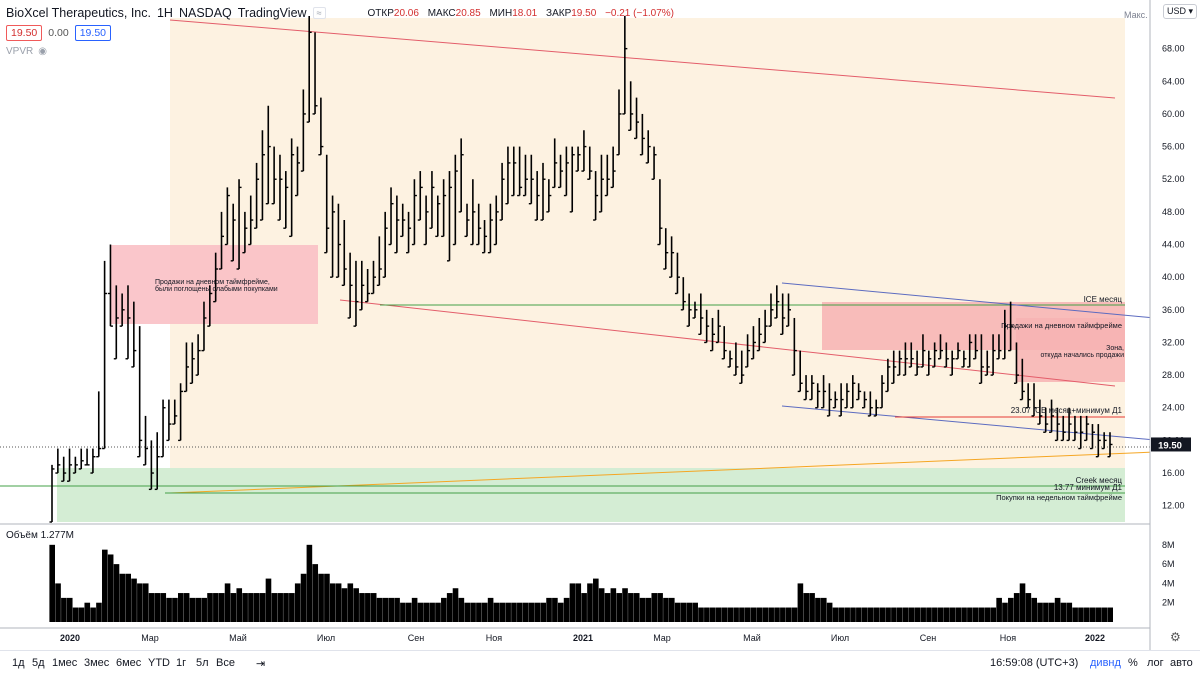 The image size is (1200, 676). Describe the element at coordinates (1175, 637) in the screenshot. I see `settings-gear-icon: ⚙` at that location.